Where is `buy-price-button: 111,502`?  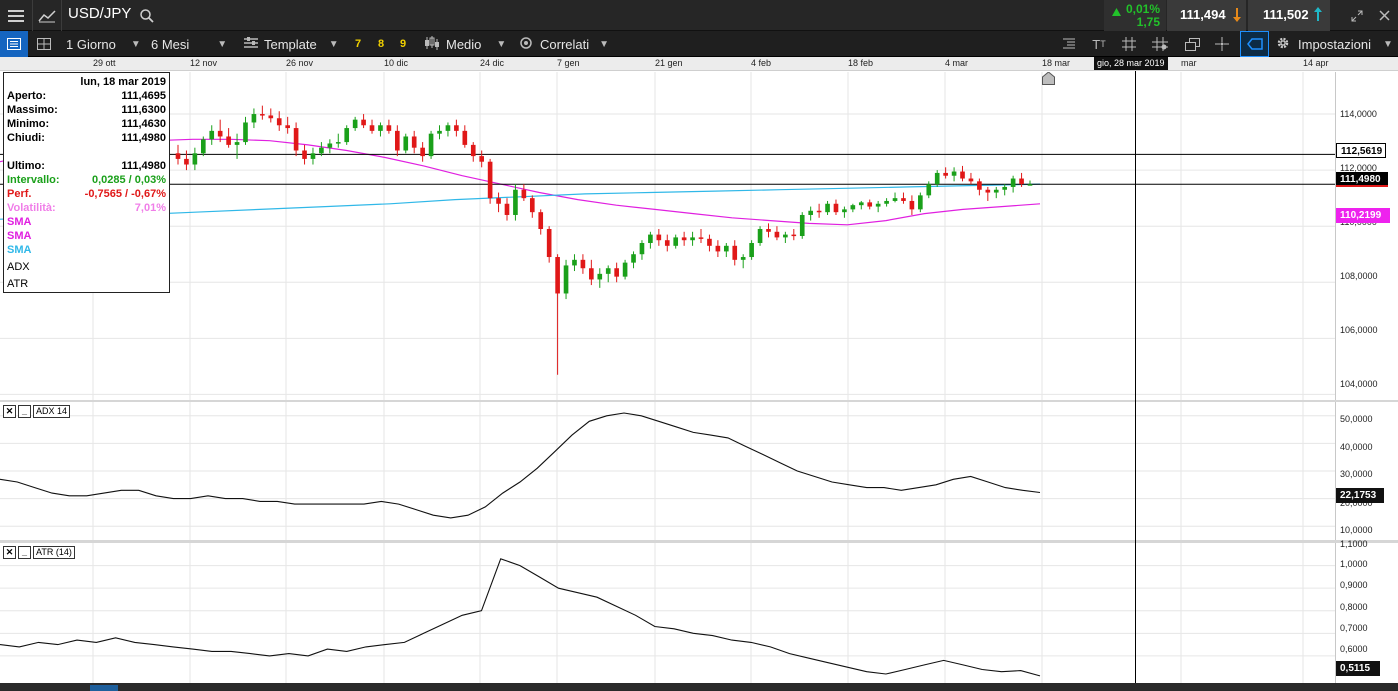
buy-price-button: 111,502 is located at coordinates (1289, 15).